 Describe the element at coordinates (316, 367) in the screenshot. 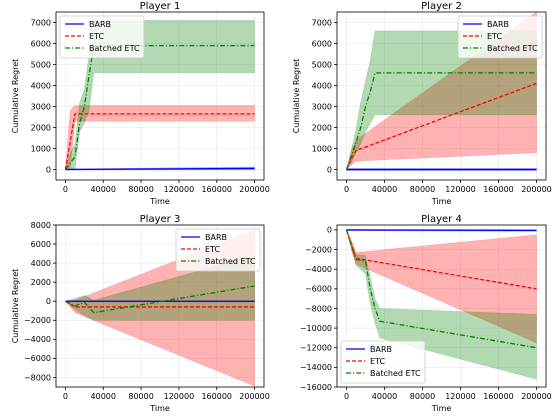

I see `y-tick-label: −14000` at that location.